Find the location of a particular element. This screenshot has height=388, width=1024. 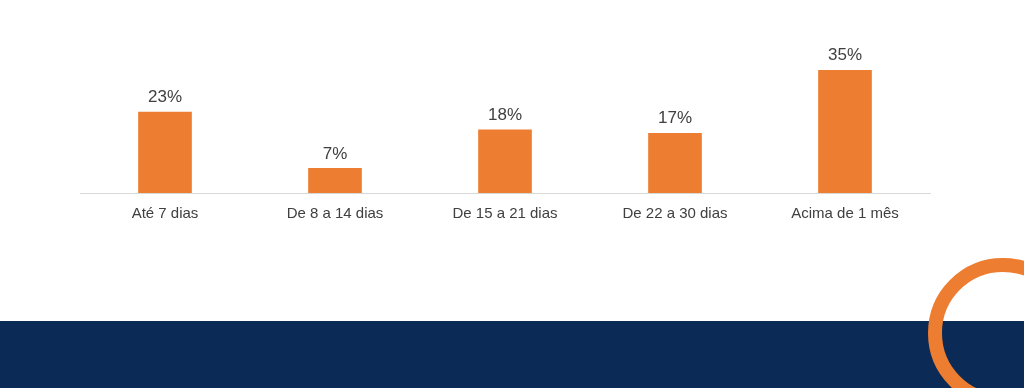

data-label: 35% is located at coordinates (845, 55).